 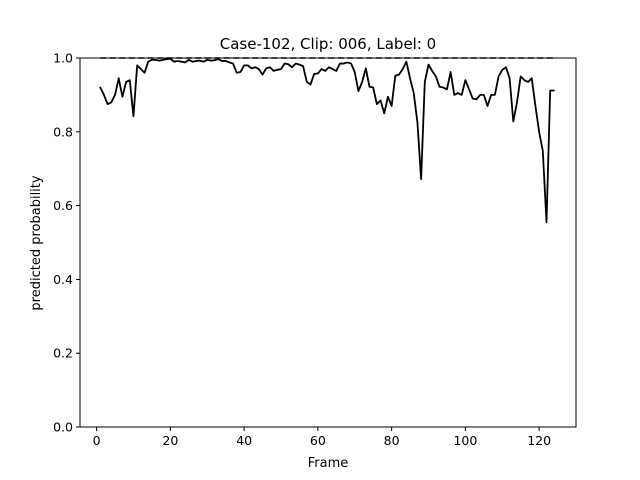 What do you see at coordinates (63, 427) in the screenshot?
I see `y-tick-label: 0.0` at bounding box center [63, 427].